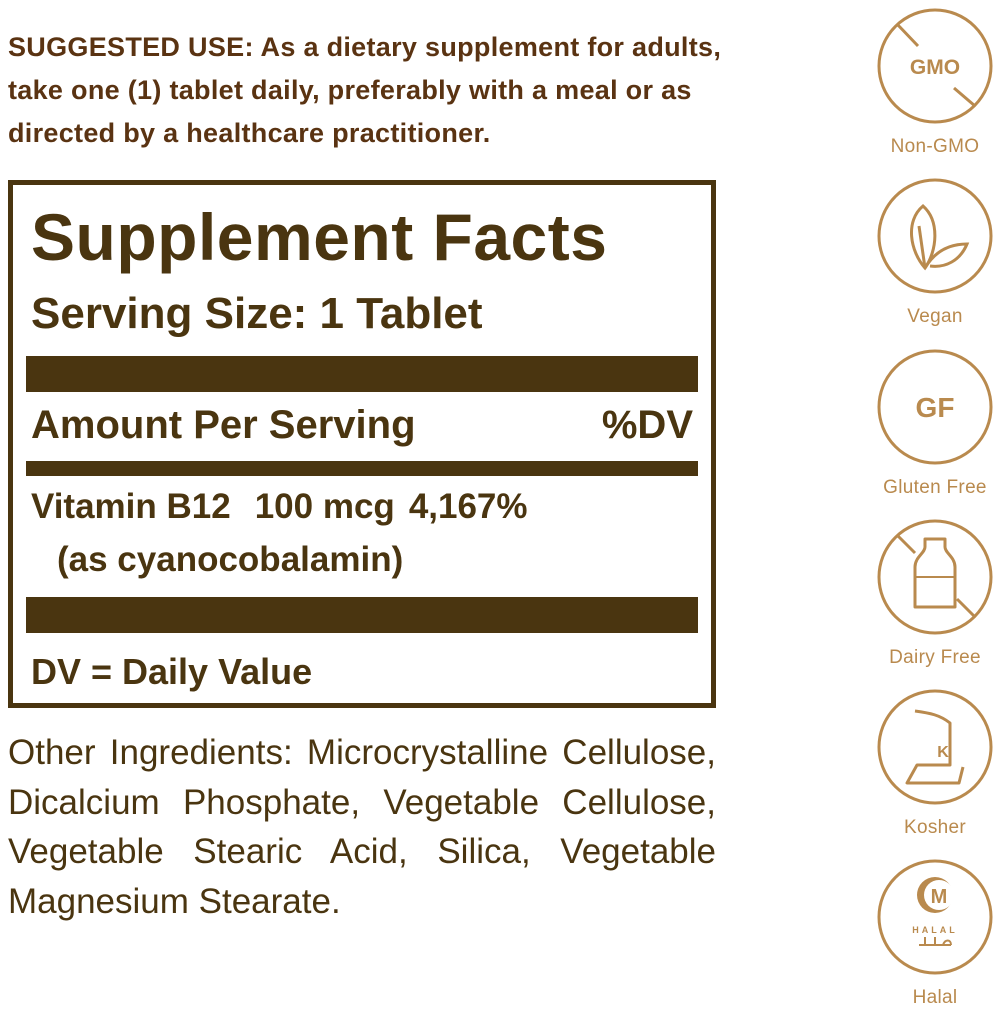 Image resolution: width=1000 pixels, height=1009 pixels. What do you see at coordinates (943, 752) in the screenshot?
I see `svg-text: K` at bounding box center [943, 752].